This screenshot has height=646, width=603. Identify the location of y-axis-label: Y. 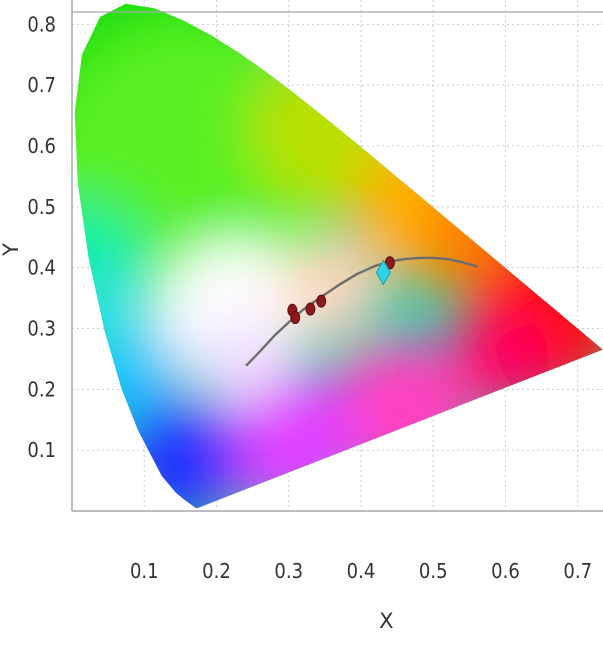
(11, 250).